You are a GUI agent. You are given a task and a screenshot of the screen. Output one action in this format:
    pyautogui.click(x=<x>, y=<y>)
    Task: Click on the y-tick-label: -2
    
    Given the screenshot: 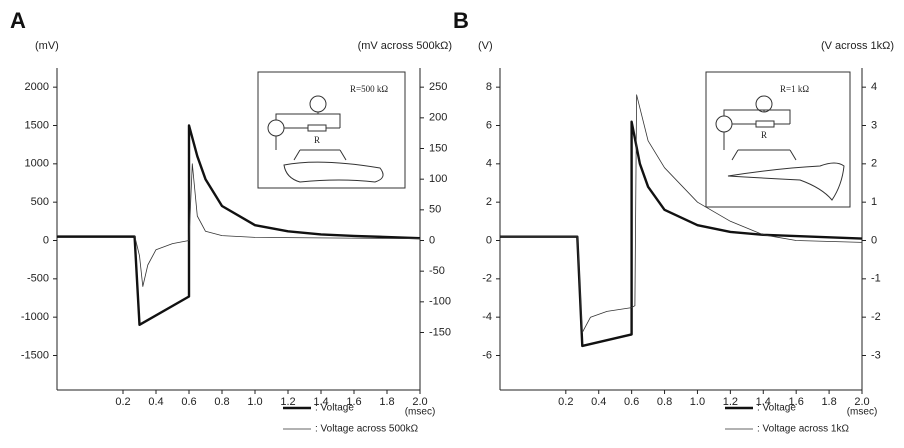 What is the action you would take?
    pyautogui.click(x=487, y=279)
    